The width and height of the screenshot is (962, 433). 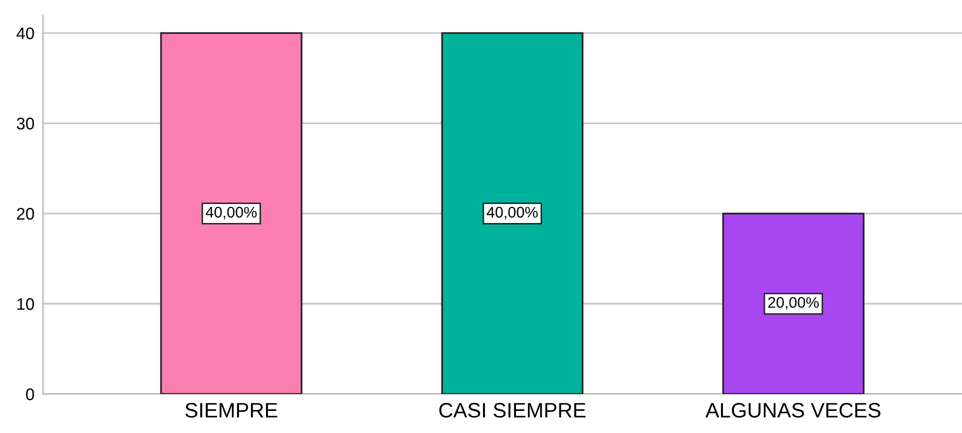 I want to click on data-label: 20,00%, so click(x=793, y=303).